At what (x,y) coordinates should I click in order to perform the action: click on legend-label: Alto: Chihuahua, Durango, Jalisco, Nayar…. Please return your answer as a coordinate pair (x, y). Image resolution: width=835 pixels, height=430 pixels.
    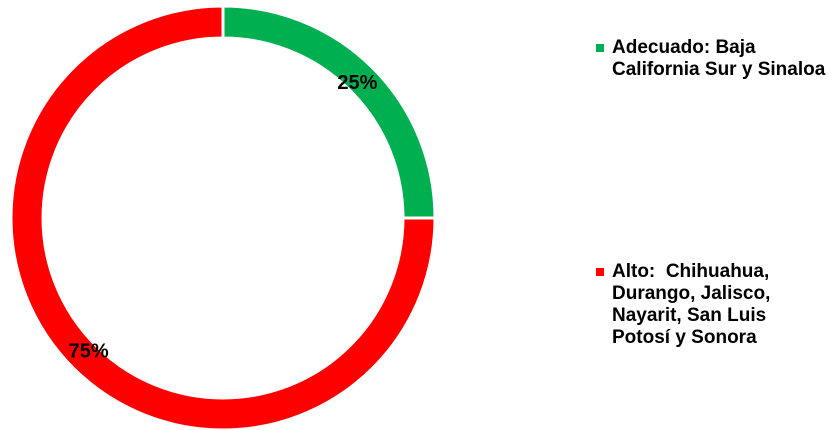
    Looking at the image, I should click on (694, 304).